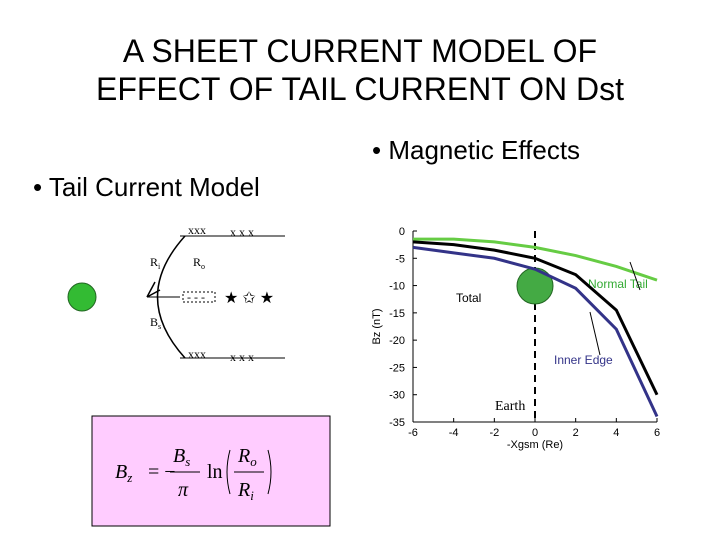 The image size is (720, 540). What do you see at coordinates (129, 477) in the screenshot?
I see `label: z` at bounding box center [129, 477].